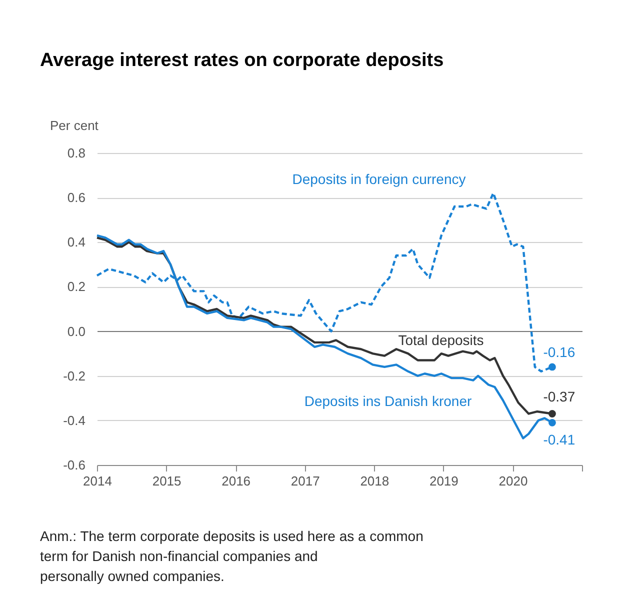  I want to click on series-label: Total deposits, so click(441, 340).